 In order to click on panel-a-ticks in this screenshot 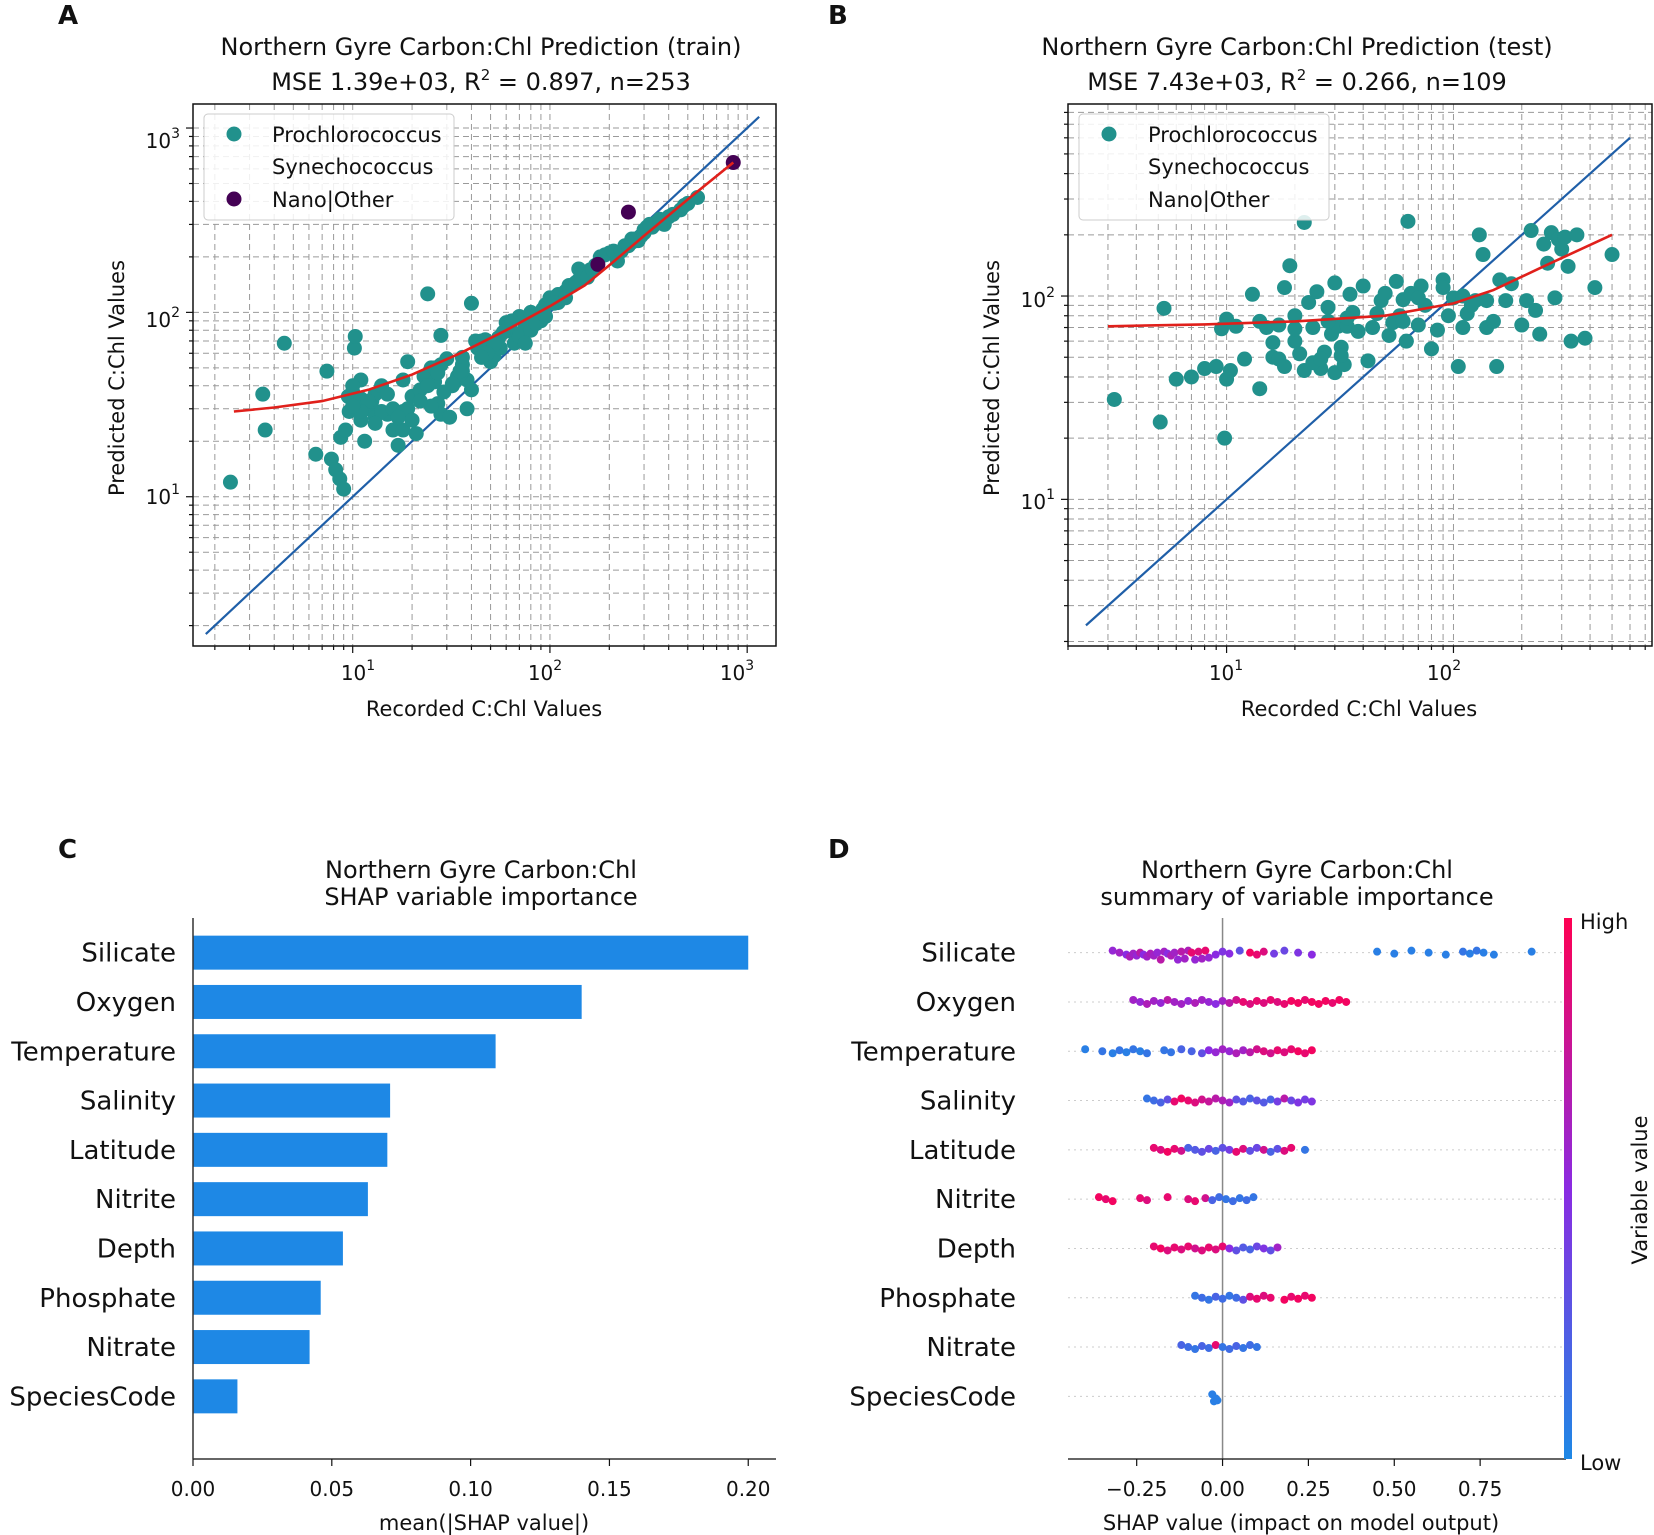, I will do `click(467, 390)`.